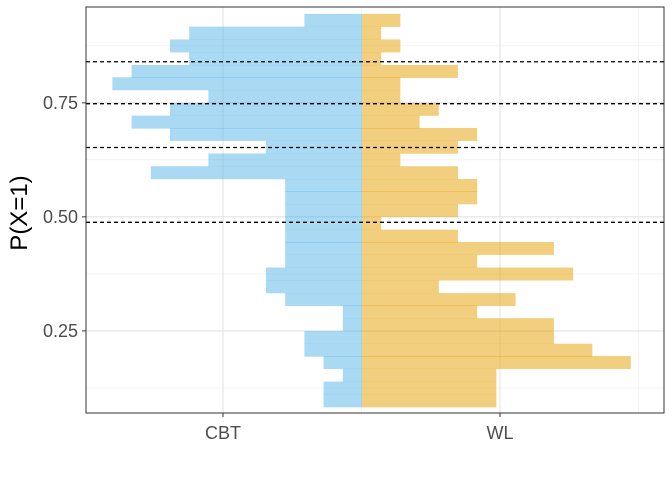 The image size is (672, 480). Describe the element at coordinates (19, 212) in the screenshot. I see `y-axis-title: P(X=1)` at that location.